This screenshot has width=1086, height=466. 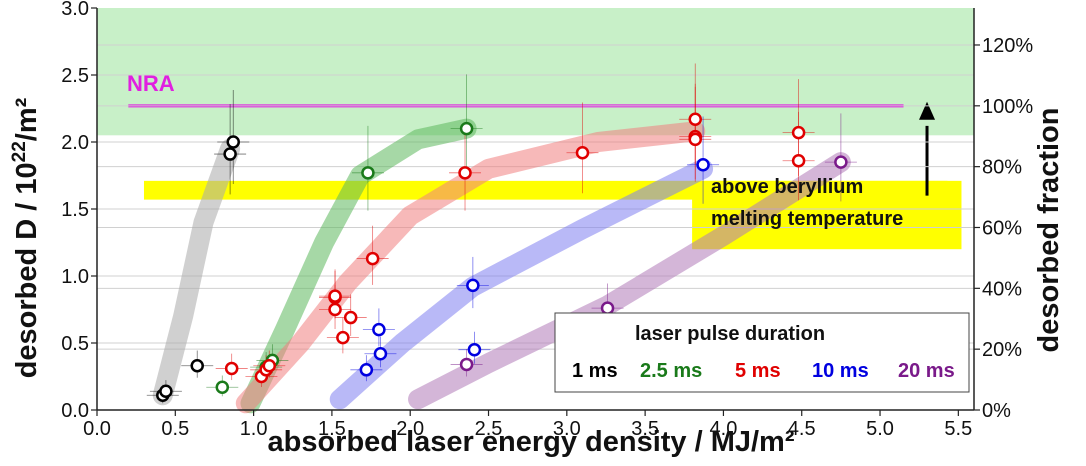 What do you see at coordinates (332, 429) in the screenshot?
I see `x-tick-label: 1.5` at bounding box center [332, 429].